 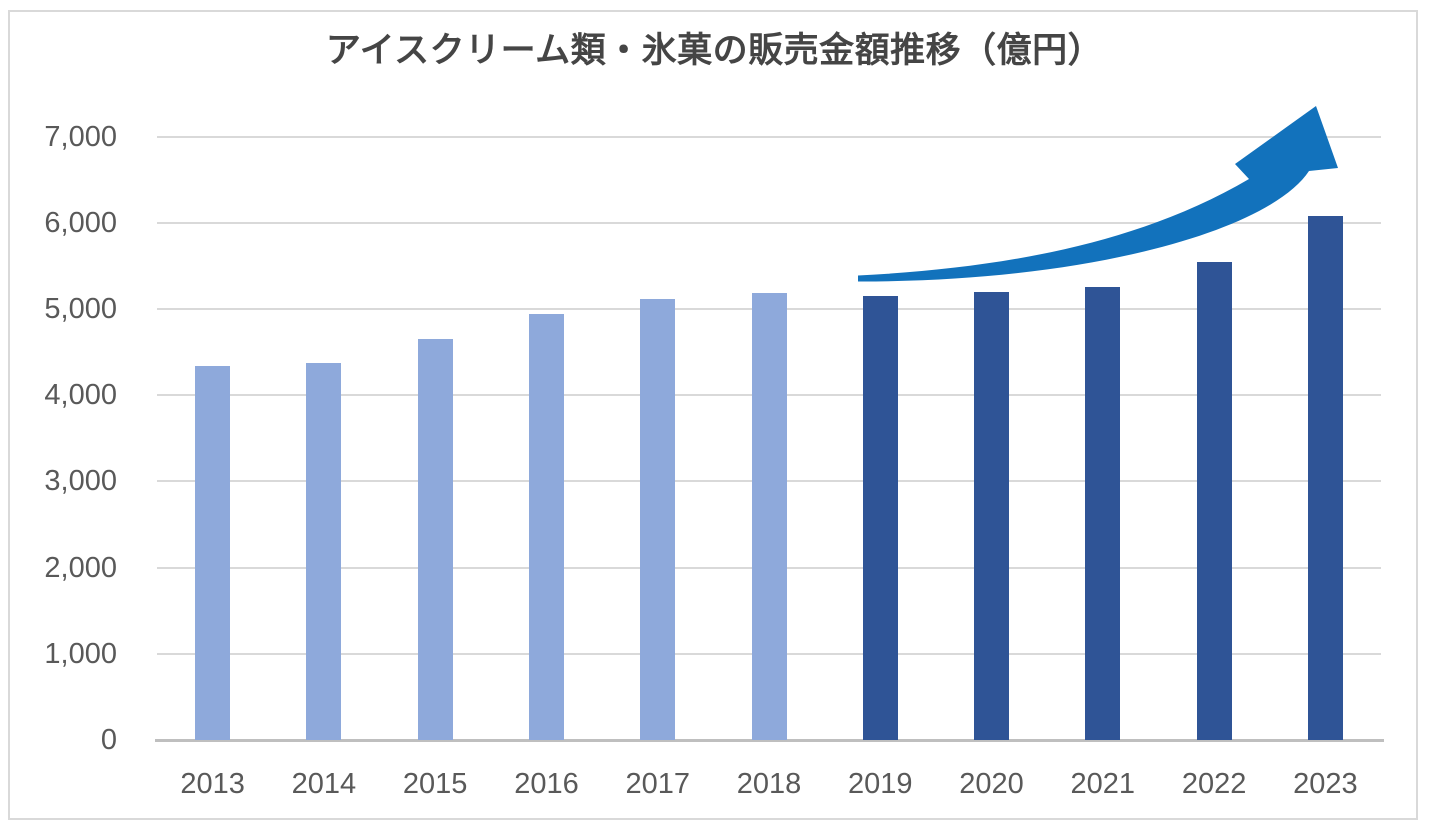 I want to click on chart-title: アイスクリーム類・氷菓の販売金額推移（億円）, so click(x=714, y=50).